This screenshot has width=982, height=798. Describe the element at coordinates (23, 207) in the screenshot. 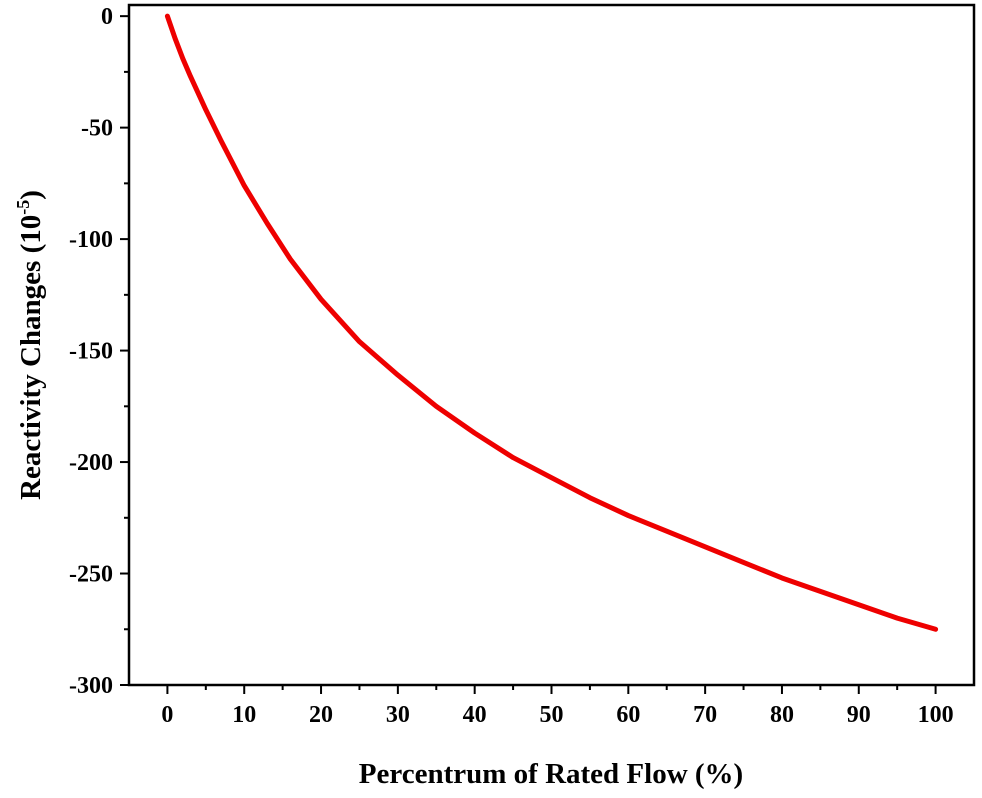

I see `y-axis-title-exponent: -5` at that location.